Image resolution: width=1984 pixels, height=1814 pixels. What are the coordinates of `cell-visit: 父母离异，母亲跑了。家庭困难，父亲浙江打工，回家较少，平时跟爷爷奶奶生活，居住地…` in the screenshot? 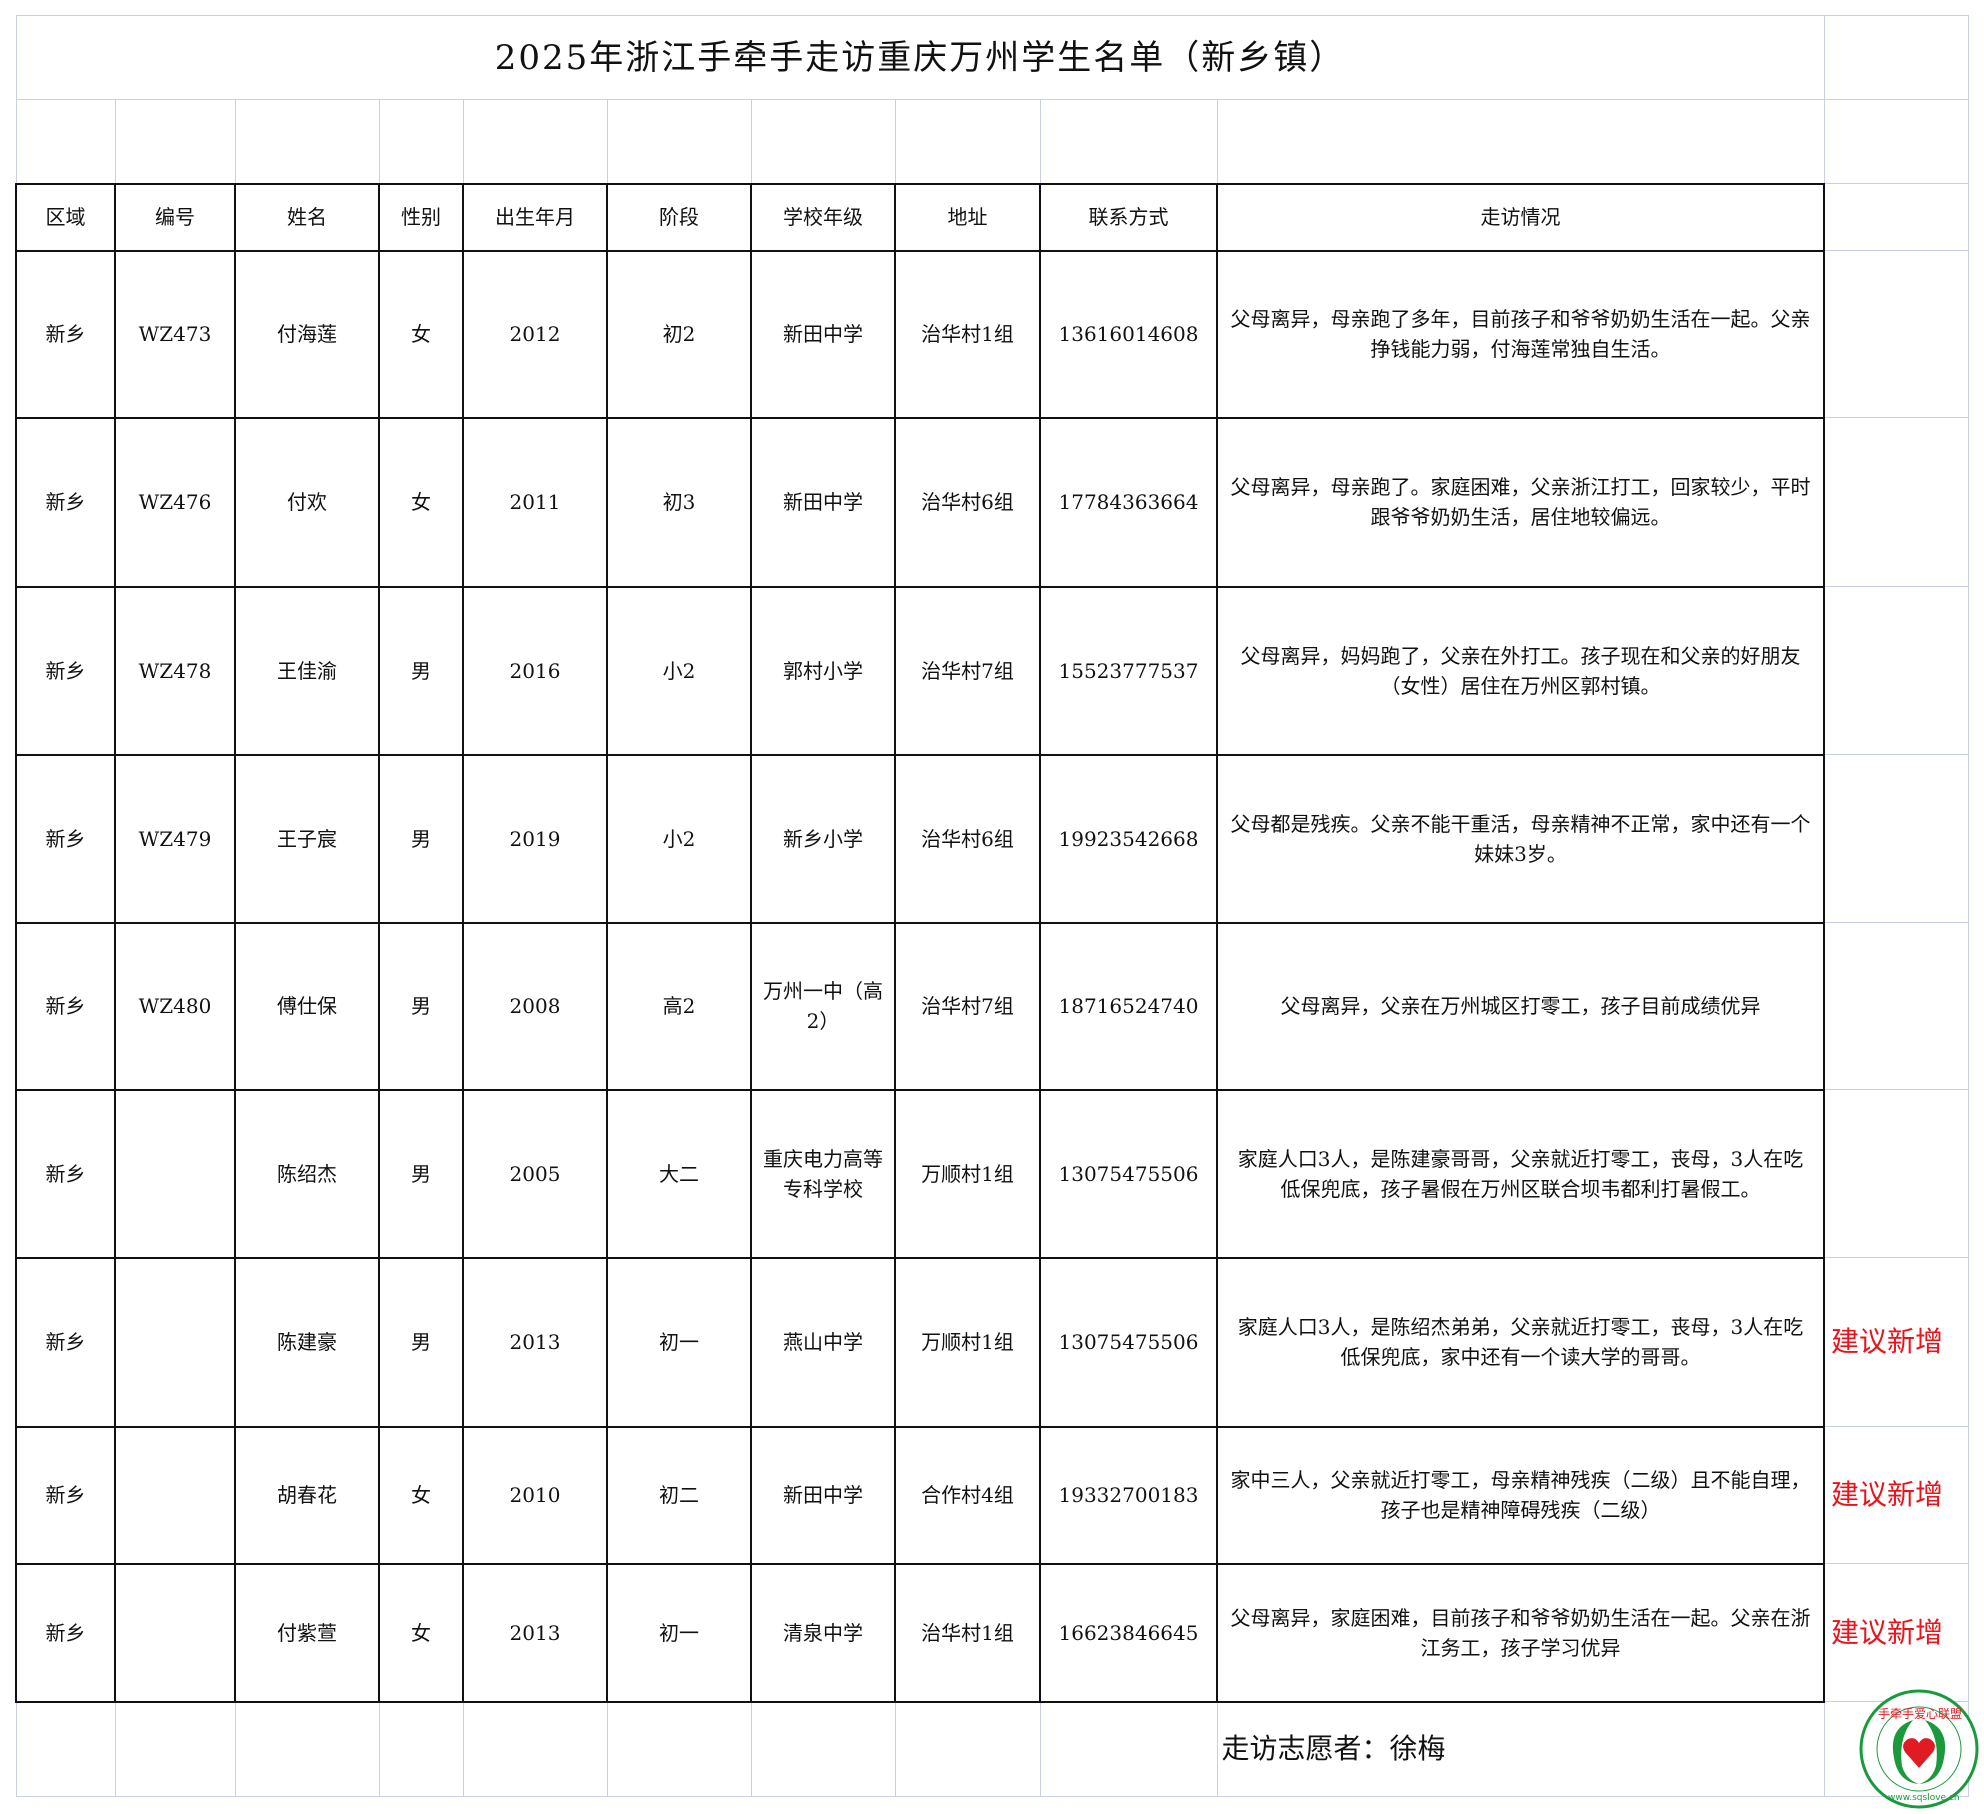 It's located at (1520, 502).